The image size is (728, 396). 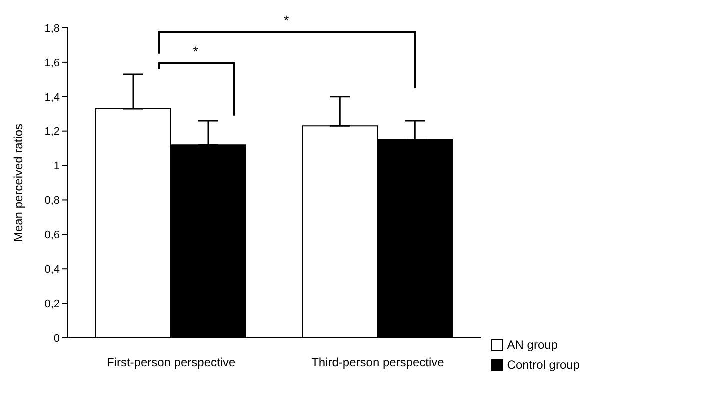 What do you see at coordinates (171, 363) in the screenshot?
I see `x-tick-label: First-person perspective` at bounding box center [171, 363].